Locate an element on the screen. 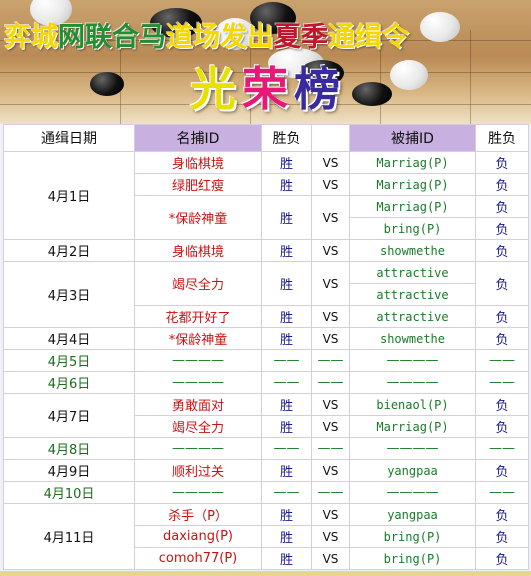 The height and width of the screenshot is (576, 531). date-cell: 4月10日 is located at coordinates (69, 492).